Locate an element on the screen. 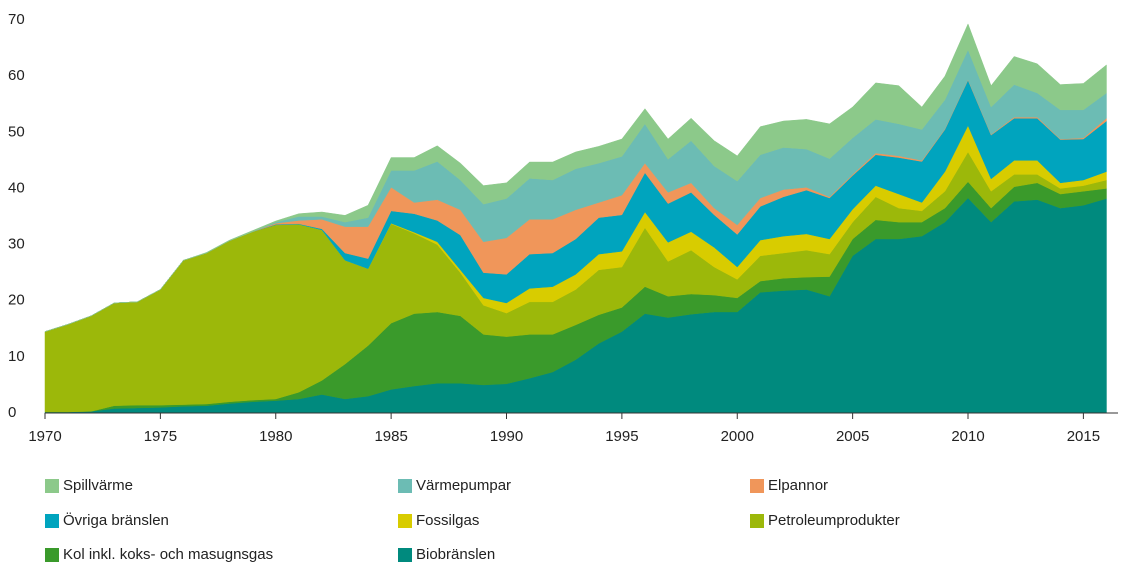 This screenshot has height=566, width=1122. x-tick-label: 2000 is located at coordinates (737, 436).